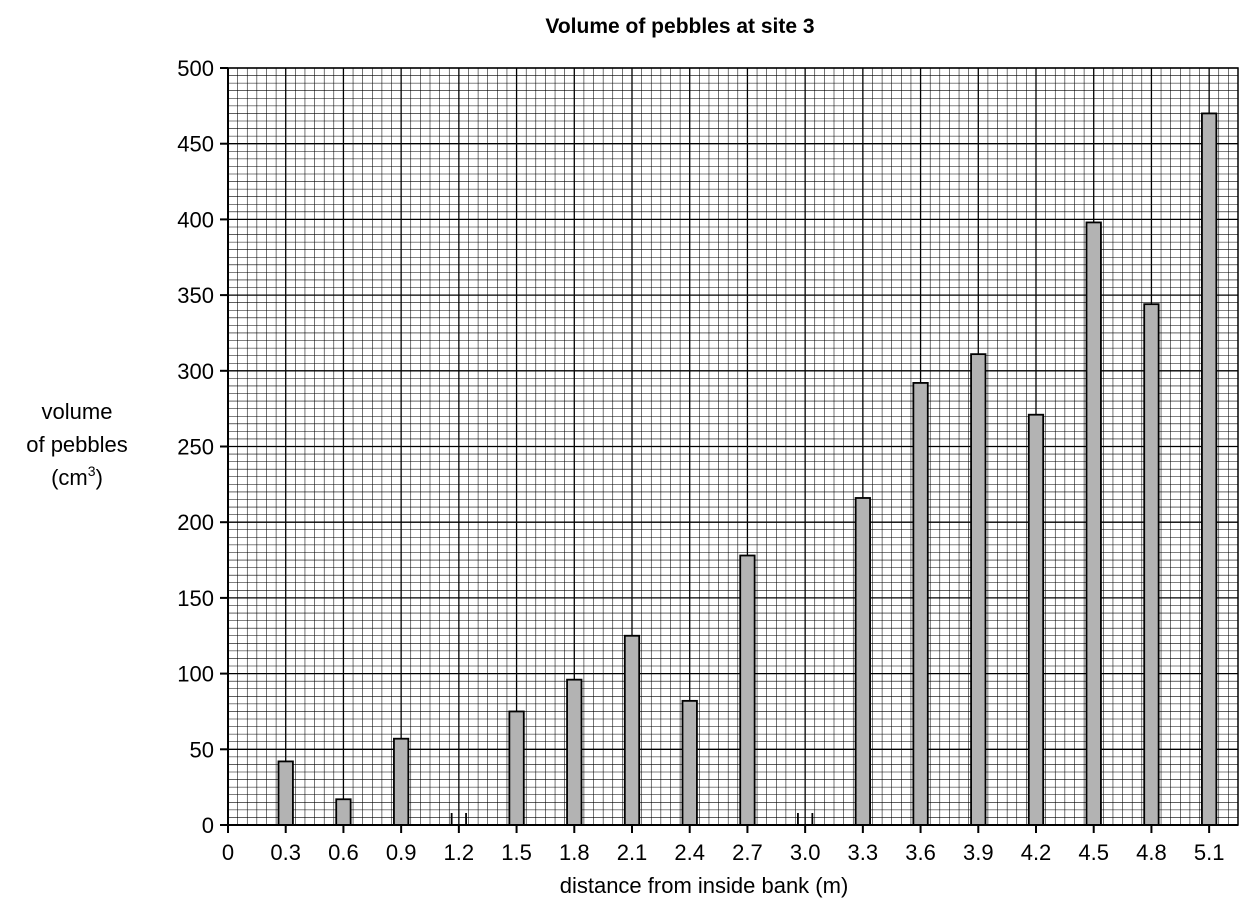 Image resolution: width=1245 pixels, height=910 pixels. What do you see at coordinates (285, 852) in the screenshot?
I see `x-tick-label: 0.3` at bounding box center [285, 852].